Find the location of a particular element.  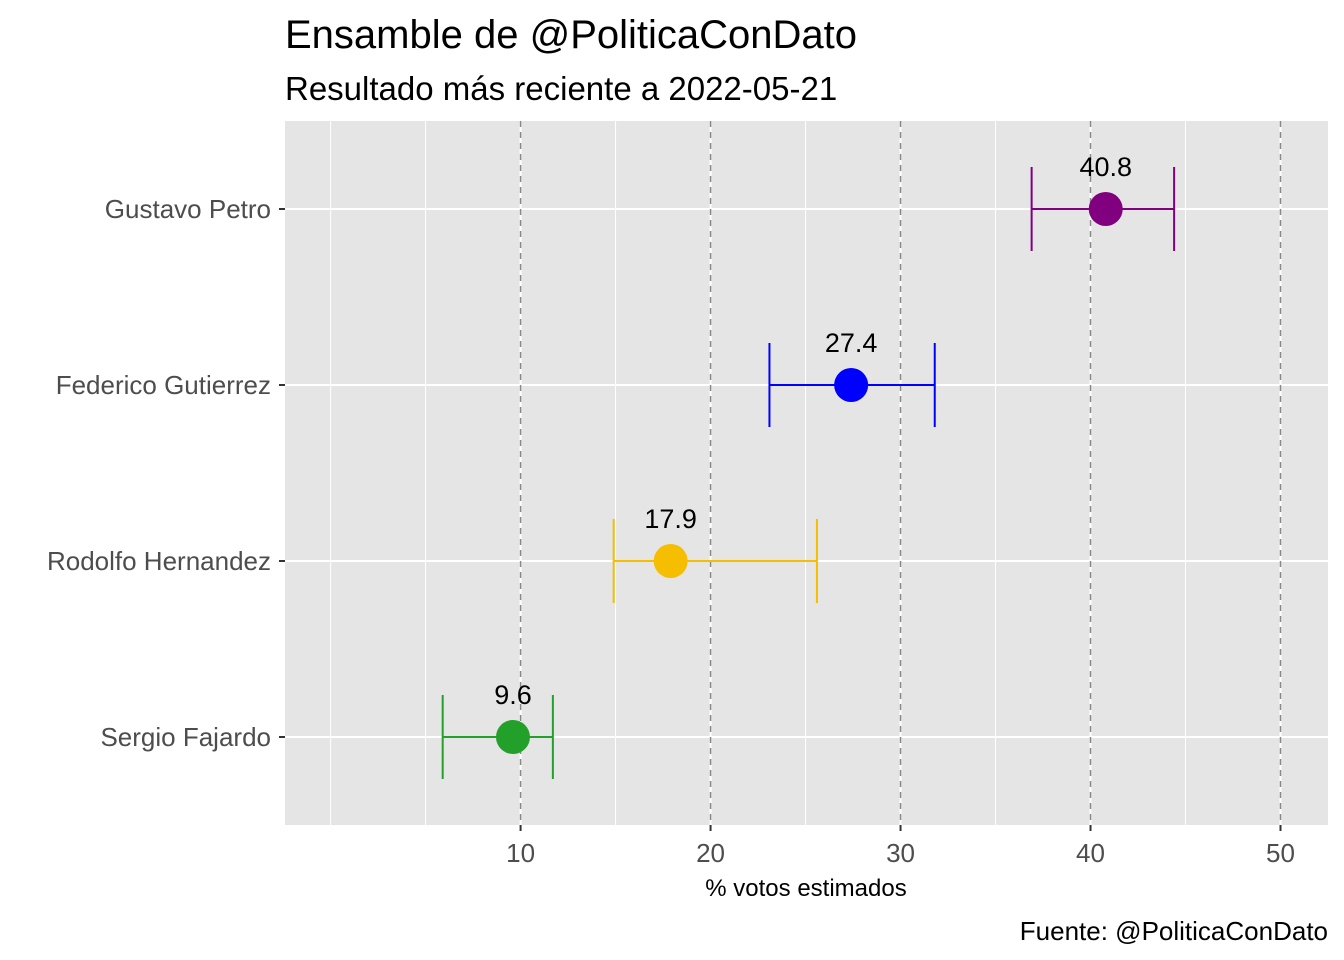

y-tick-label: Gustavo Petro is located at coordinates (188, 209).